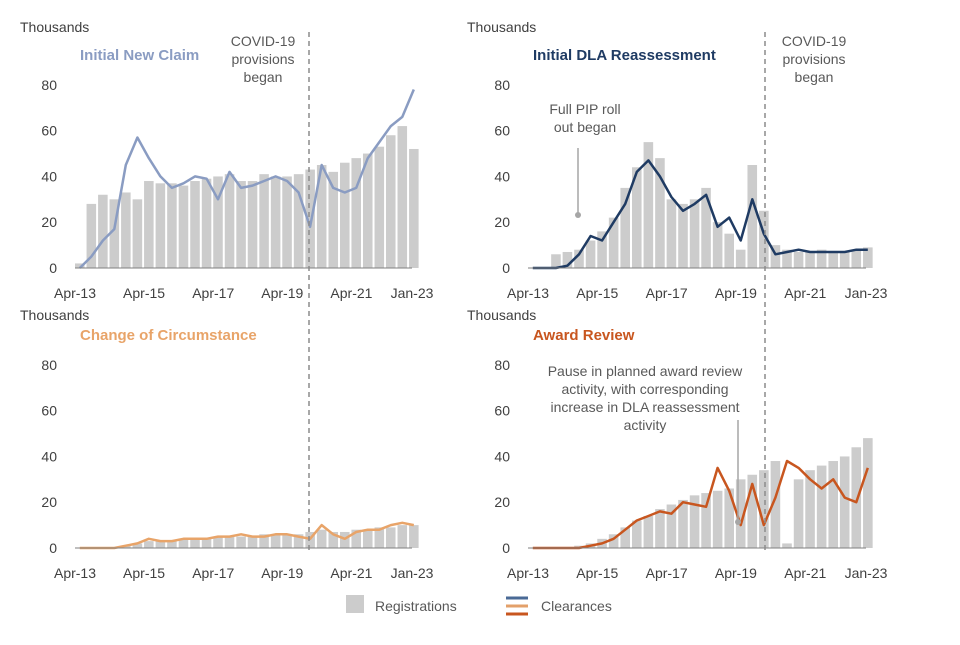 The width and height of the screenshot is (960, 645). I want to click on x-tick-label: Apr-17, so click(667, 293).